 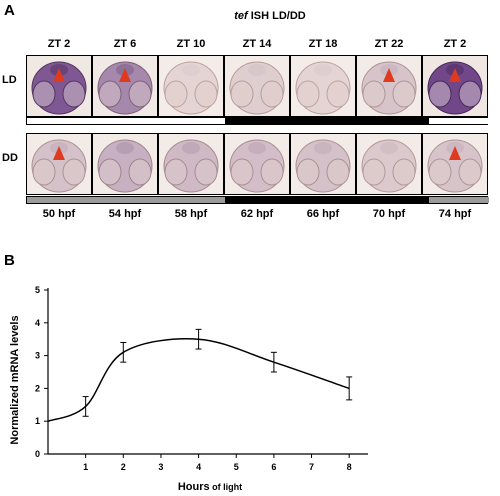 I want to click on hpf-label: 74 hpf, so click(x=455, y=214).